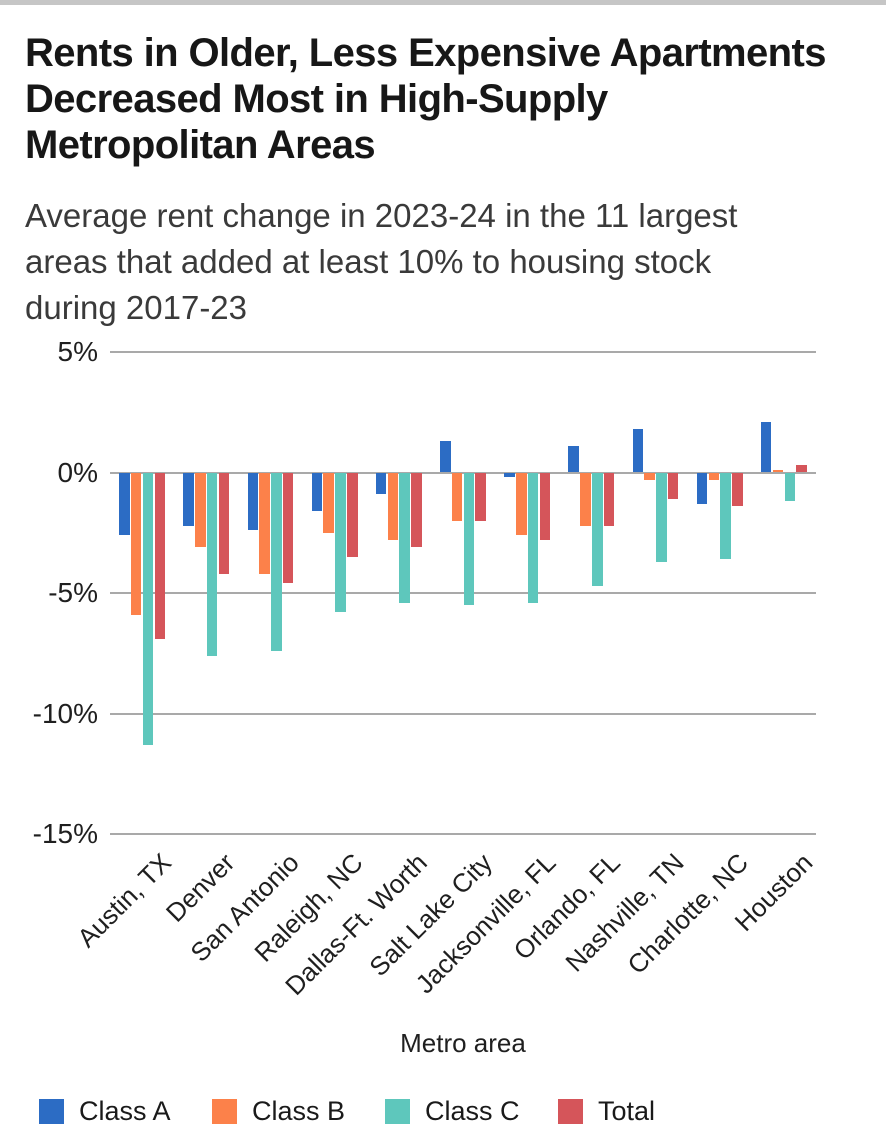  I want to click on gridline-0pct, so click(463, 472).